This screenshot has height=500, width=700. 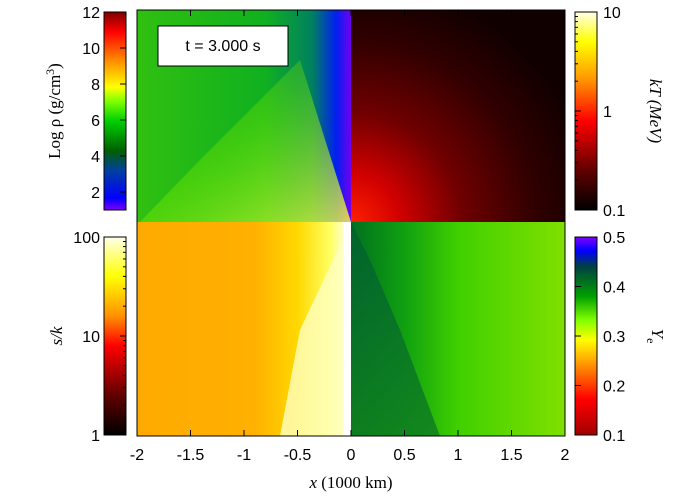 I want to click on temperature-tick-label: 0.1, so click(x=614, y=211).